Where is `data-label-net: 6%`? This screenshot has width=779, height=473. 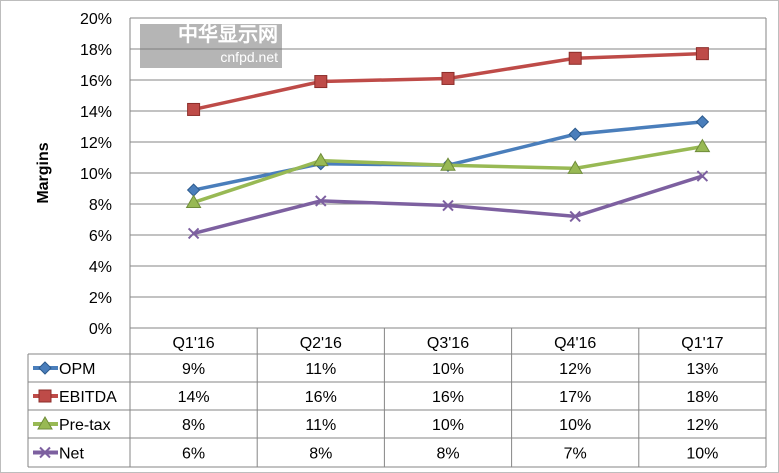
data-label-net: 6% is located at coordinates (193, 454).